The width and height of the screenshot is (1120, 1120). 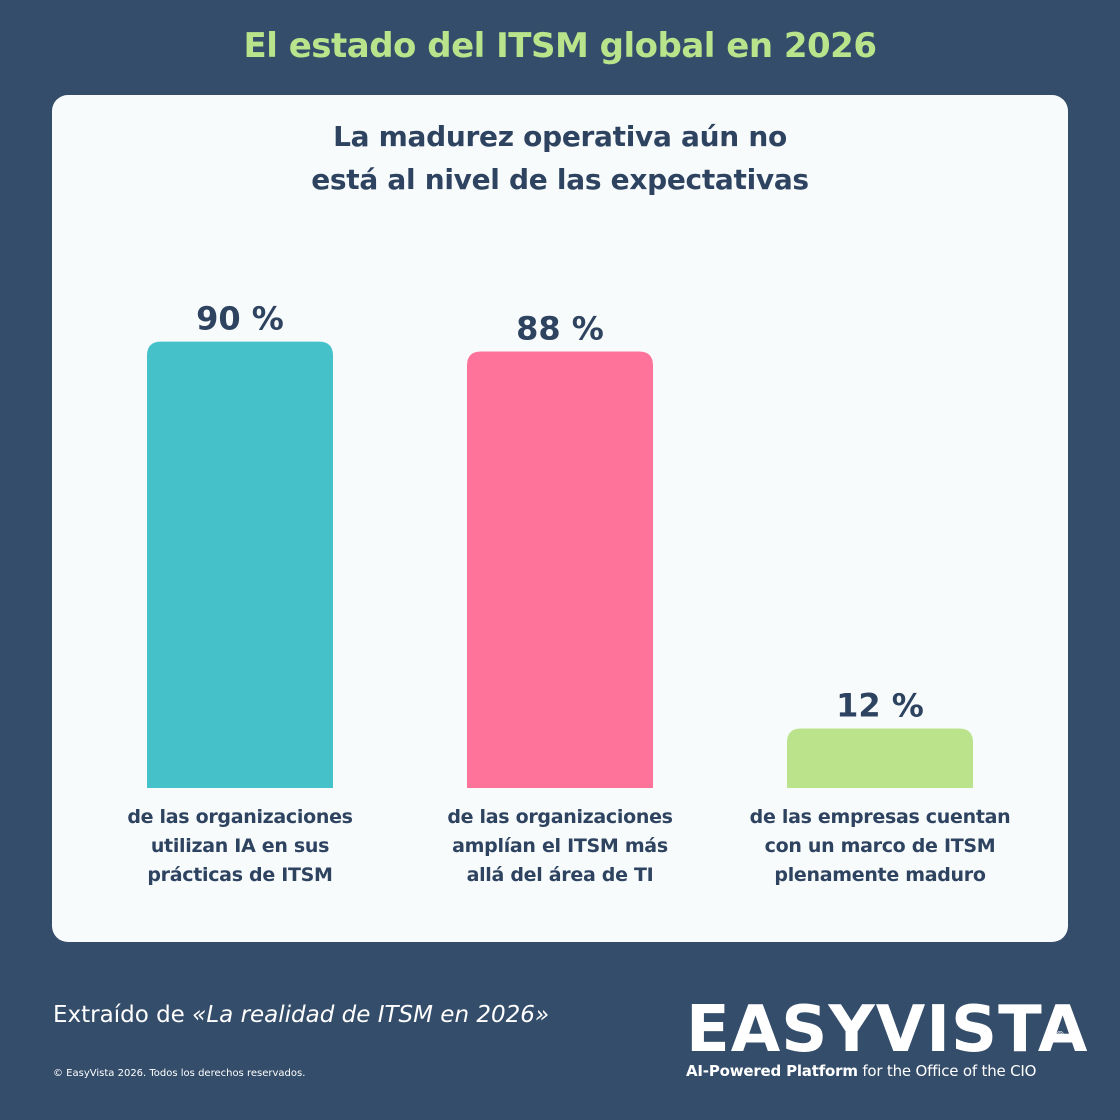 What do you see at coordinates (240, 875) in the screenshot?
I see `bar-caption-1-line-3: prácticas de ITSM` at bounding box center [240, 875].